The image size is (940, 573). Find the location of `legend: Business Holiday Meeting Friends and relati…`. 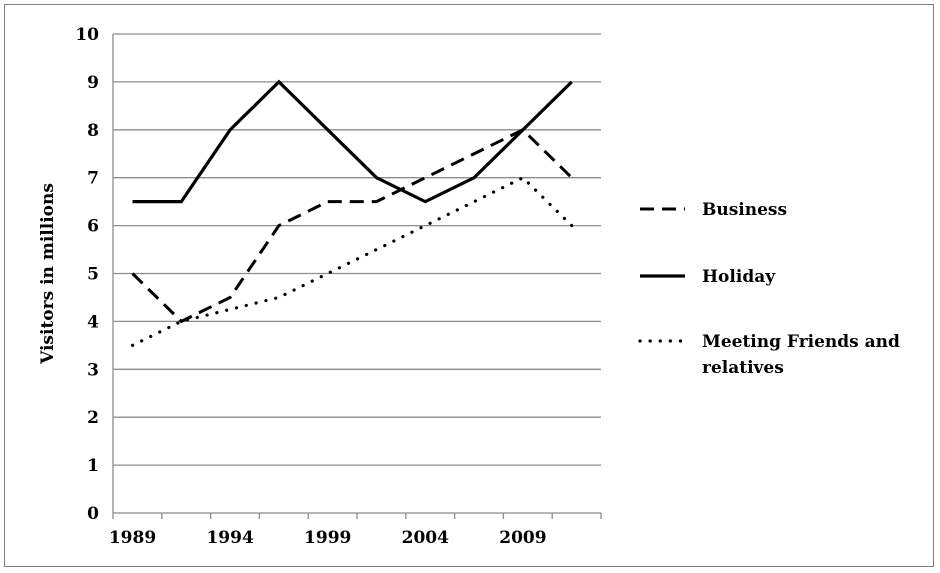

legend: Business Holiday Meeting Friends and relati… is located at coordinates (769, 289).